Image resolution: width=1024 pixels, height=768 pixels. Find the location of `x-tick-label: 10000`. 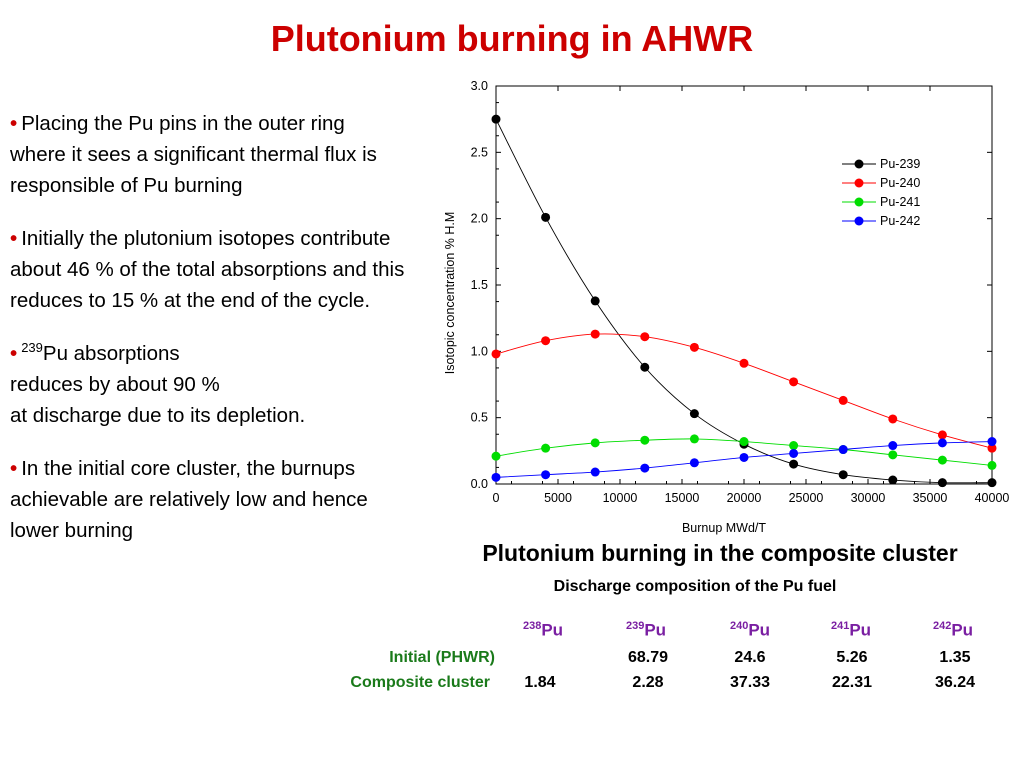

x-tick-label: 10000 is located at coordinates (620, 498).